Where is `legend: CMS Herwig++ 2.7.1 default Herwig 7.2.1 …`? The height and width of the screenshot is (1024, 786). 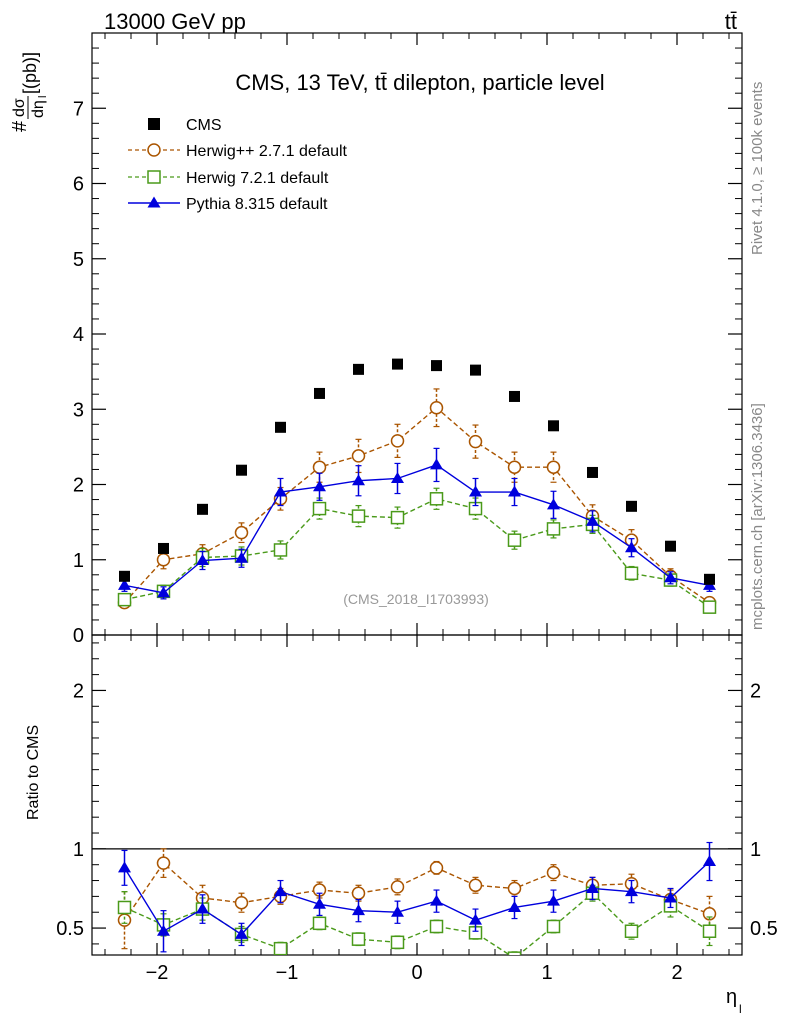
legend: CMS Herwig++ 2.7.1 default Herwig 7.2.1 … is located at coordinates (238, 165).